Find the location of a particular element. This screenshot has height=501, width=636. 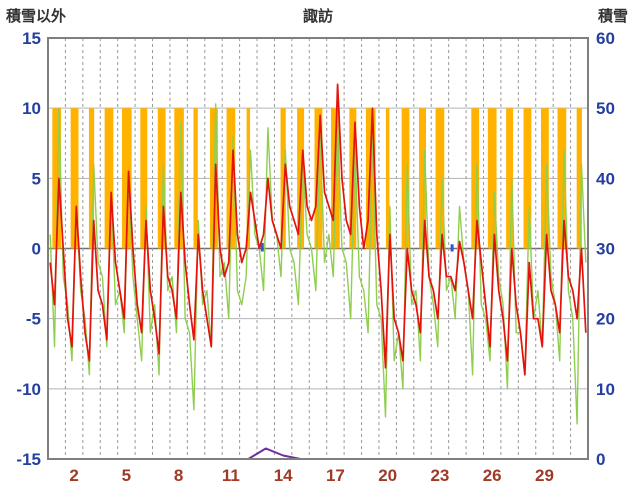

x-axis-tick-label: 23 is located at coordinates (439, 475).